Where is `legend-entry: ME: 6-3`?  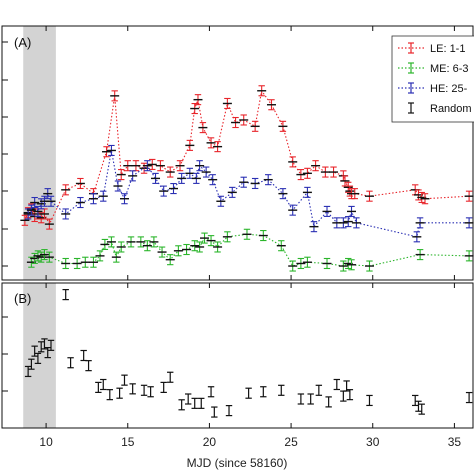 legend-entry: ME: 6-3 is located at coordinates (433, 68).